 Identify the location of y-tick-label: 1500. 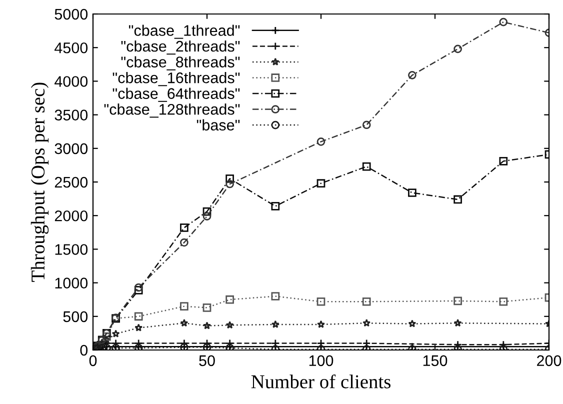
(71, 249).